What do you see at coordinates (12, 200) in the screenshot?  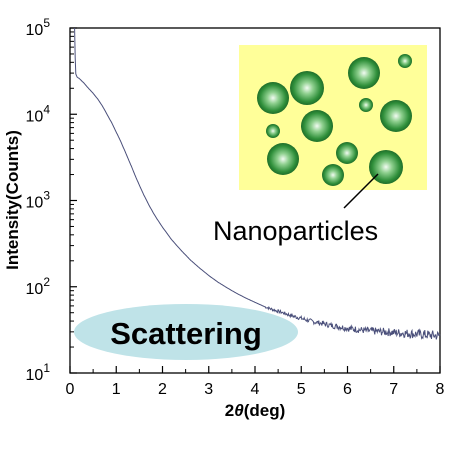 I see `y-axis-title: Intensity(Counts)` at bounding box center [12, 200].